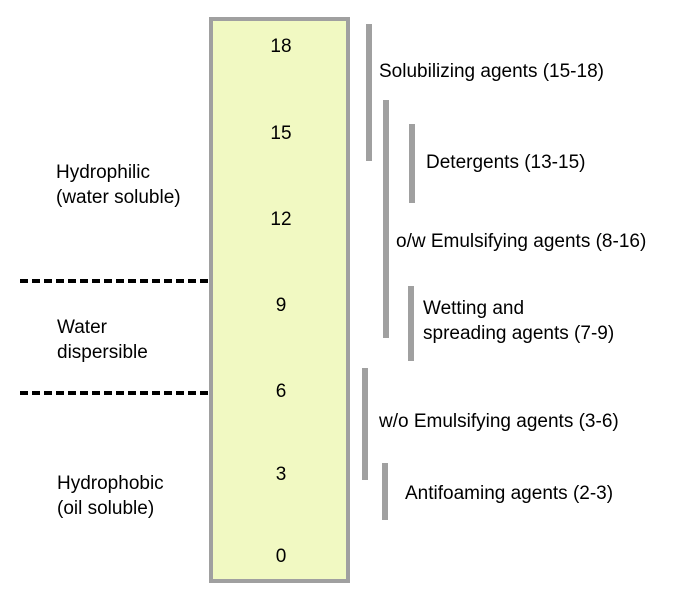 The image size is (691, 600). I want to click on range-label-line: Wetting and, so click(474, 308).